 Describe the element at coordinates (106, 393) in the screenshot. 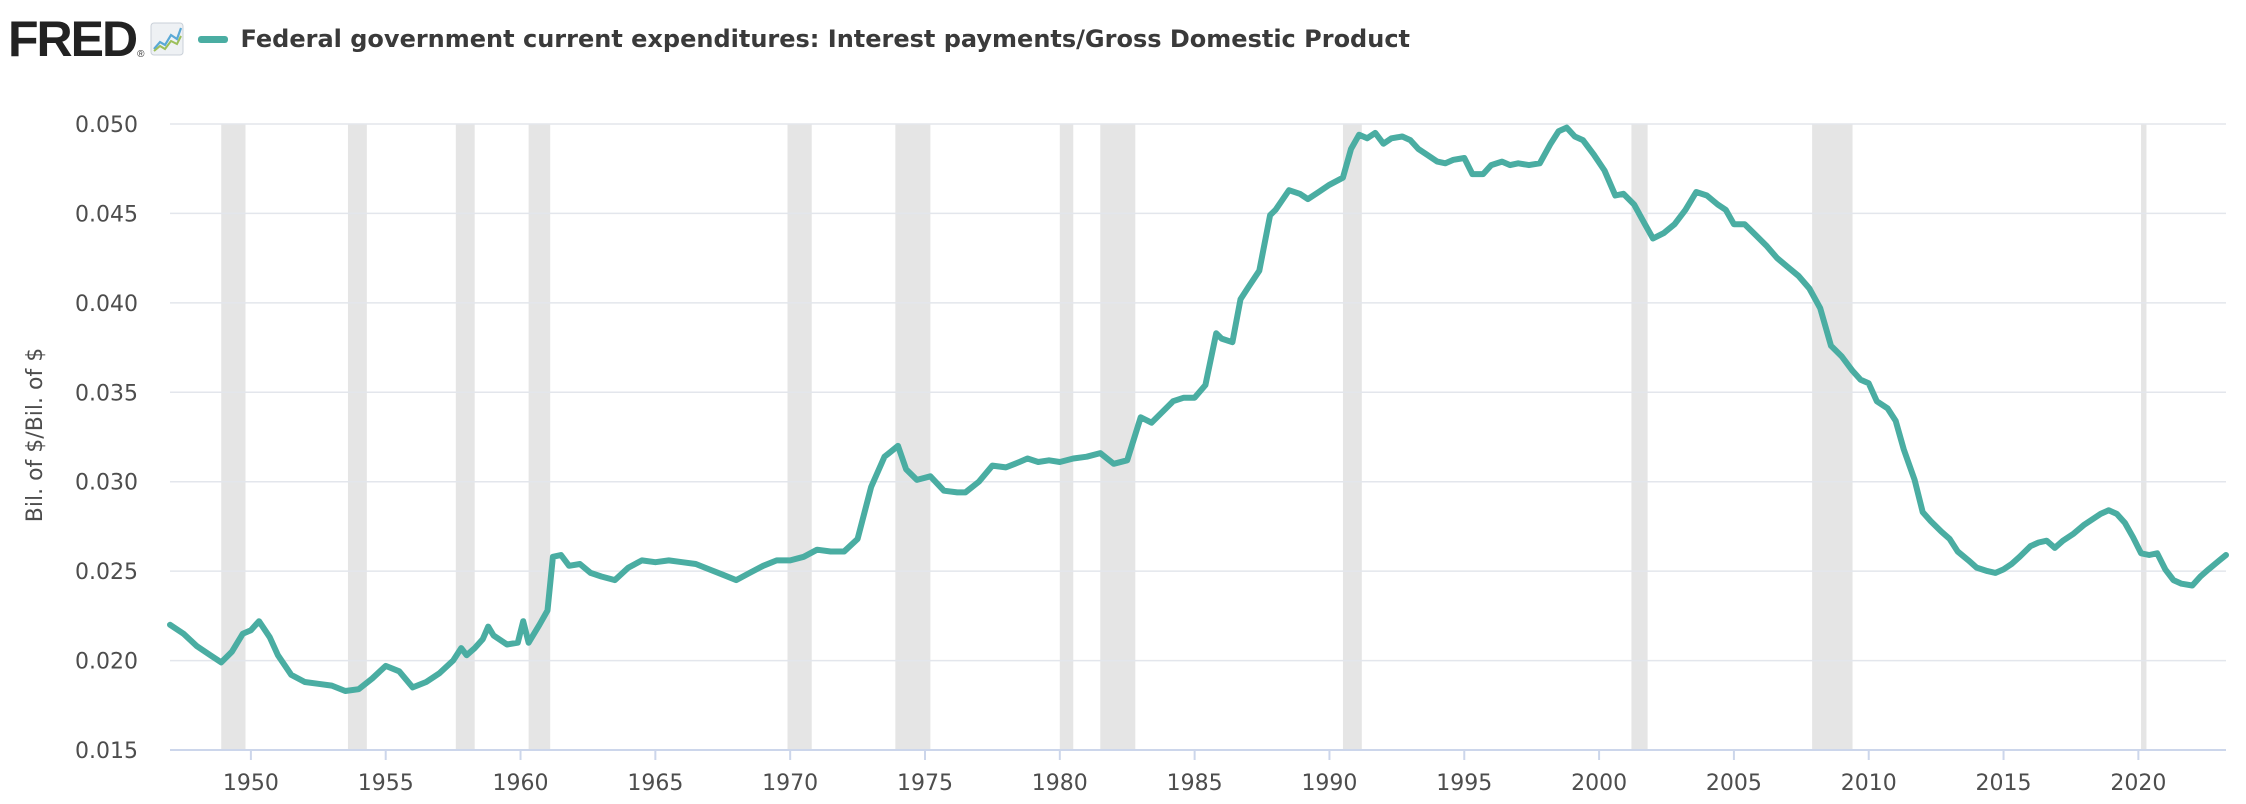

I see `y-tick-label: 0.035` at that location.